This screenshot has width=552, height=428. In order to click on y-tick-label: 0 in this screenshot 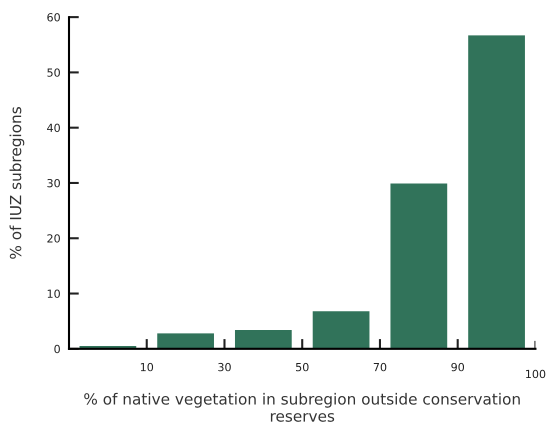, I will do `click(57, 349)`.